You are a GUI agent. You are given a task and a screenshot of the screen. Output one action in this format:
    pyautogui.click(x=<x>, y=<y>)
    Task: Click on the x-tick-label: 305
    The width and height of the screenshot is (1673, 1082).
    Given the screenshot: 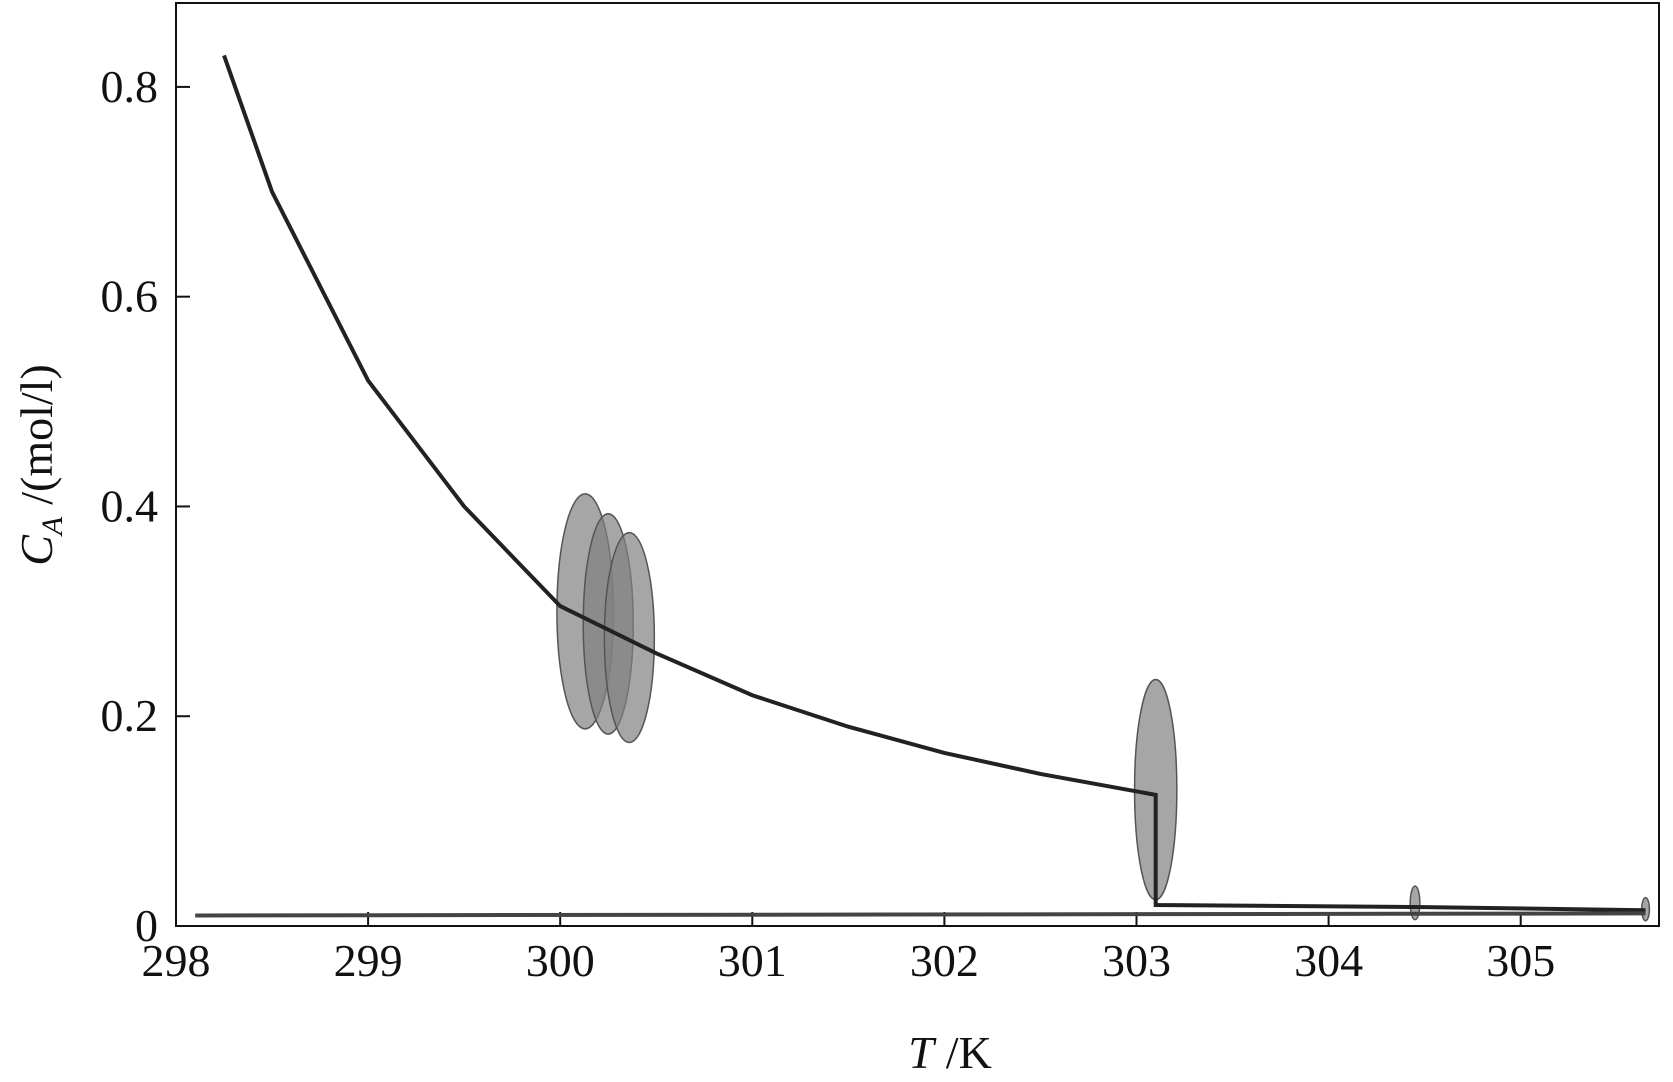 What is the action you would take?
    pyautogui.click(x=1520, y=960)
    